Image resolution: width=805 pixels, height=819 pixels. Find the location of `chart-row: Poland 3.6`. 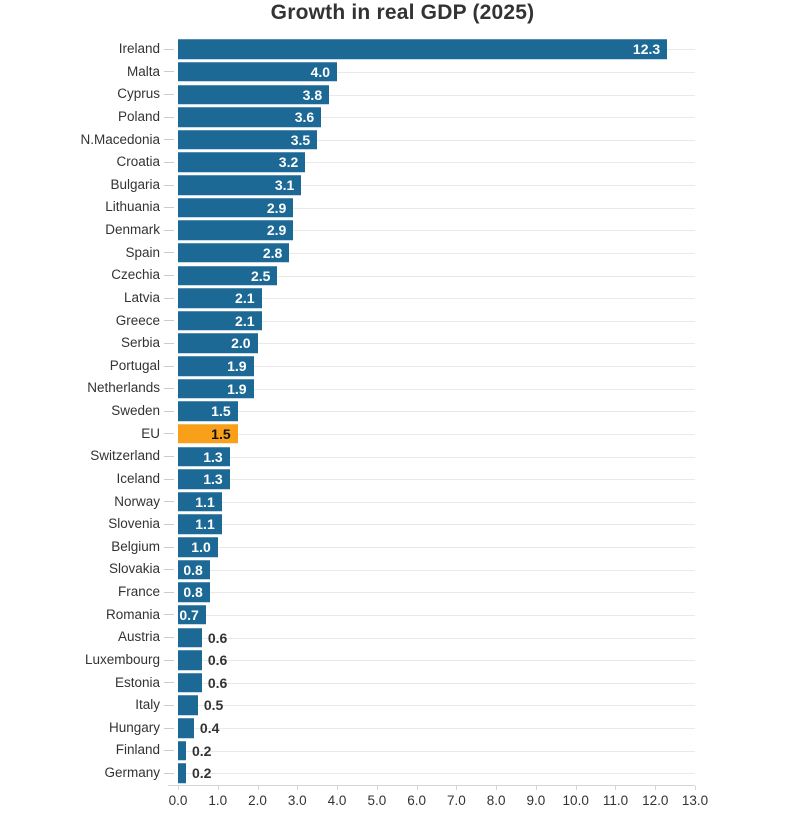

chart-row: Poland 3.6 is located at coordinates (402, 117).